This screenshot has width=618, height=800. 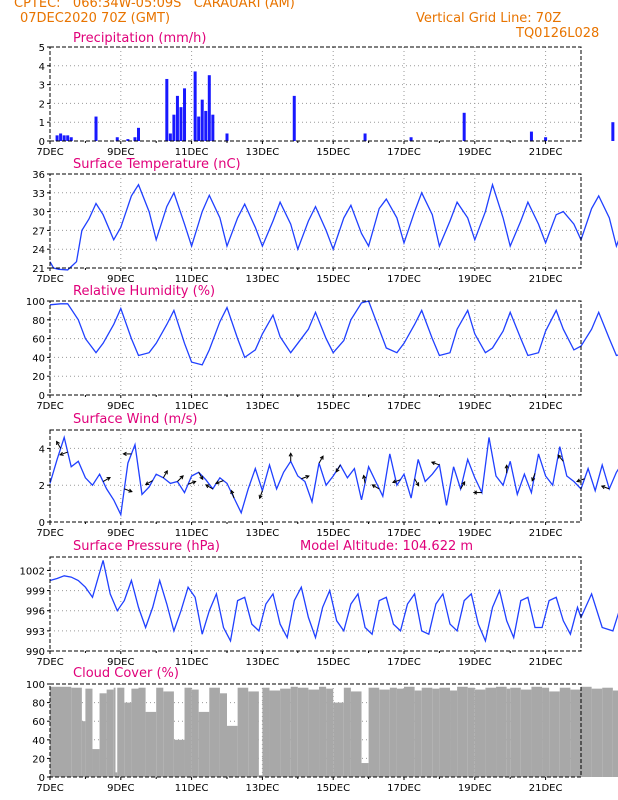 I want to click on y-tick-label: 990, so click(x=35, y=652).